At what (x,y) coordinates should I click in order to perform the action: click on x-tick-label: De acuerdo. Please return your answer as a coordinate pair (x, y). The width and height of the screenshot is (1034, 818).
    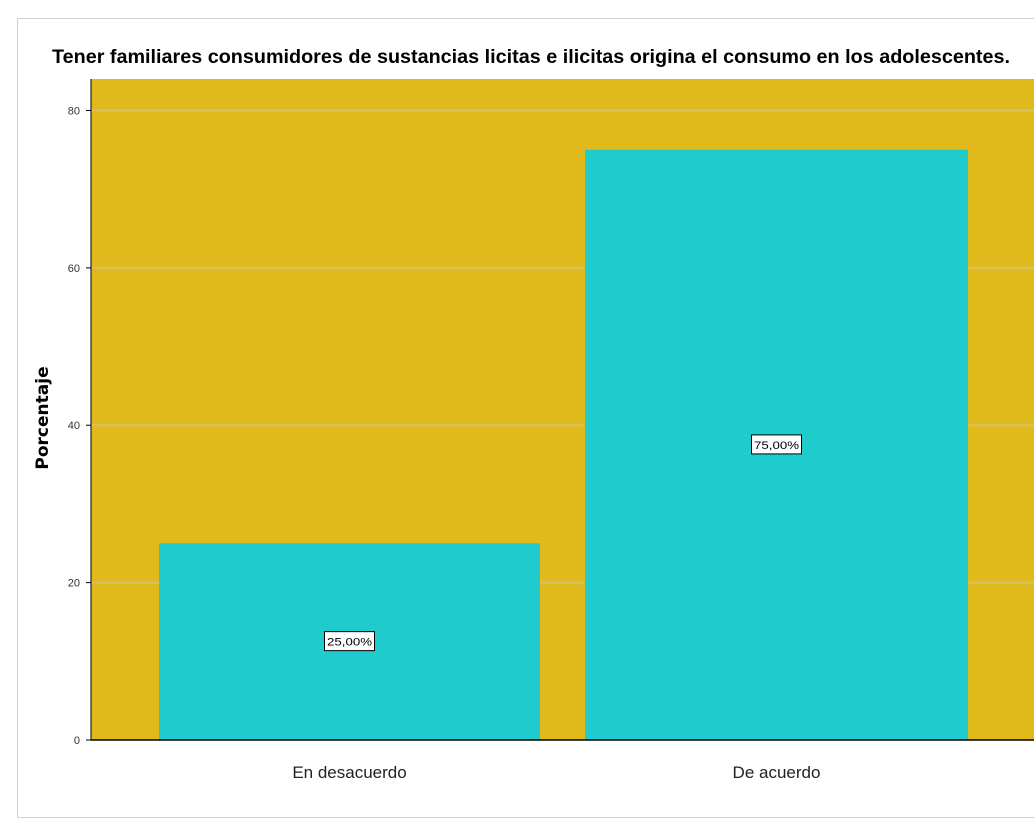
    Looking at the image, I should click on (777, 772).